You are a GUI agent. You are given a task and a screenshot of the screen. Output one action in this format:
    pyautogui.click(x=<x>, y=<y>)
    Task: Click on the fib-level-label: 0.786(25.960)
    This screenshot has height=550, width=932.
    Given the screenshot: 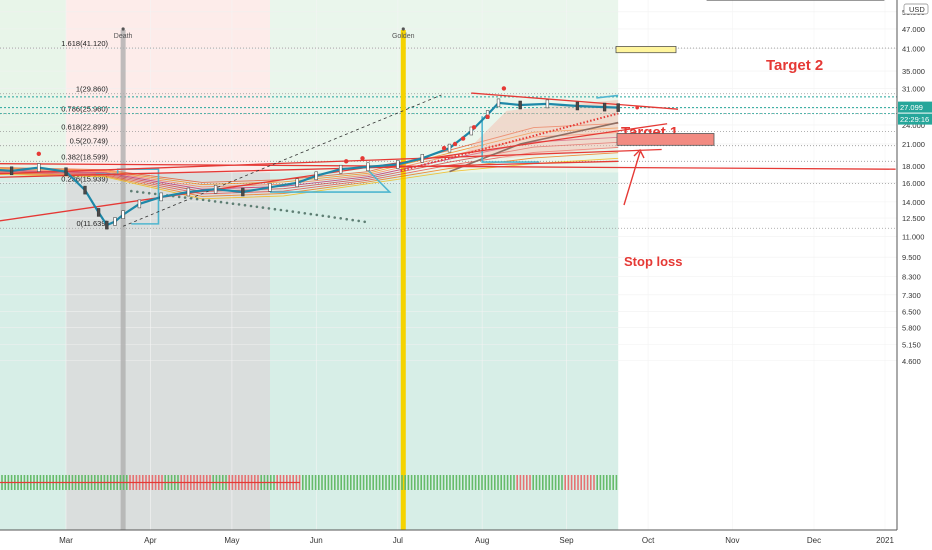 What is the action you would take?
    pyautogui.click(x=84, y=109)
    